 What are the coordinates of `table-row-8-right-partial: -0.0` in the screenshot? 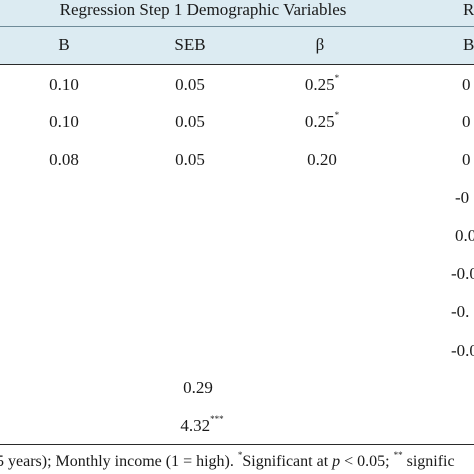 It's located at (462, 350).